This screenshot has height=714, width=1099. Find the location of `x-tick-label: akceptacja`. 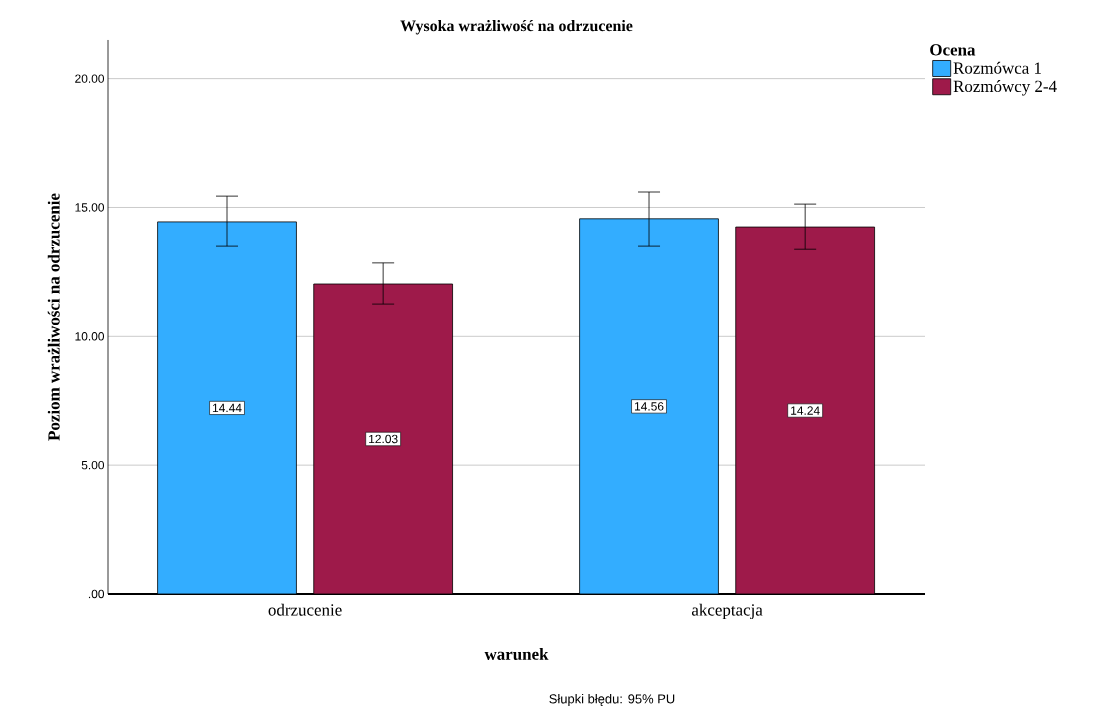

x-tick-label: akceptacja is located at coordinates (727, 611).